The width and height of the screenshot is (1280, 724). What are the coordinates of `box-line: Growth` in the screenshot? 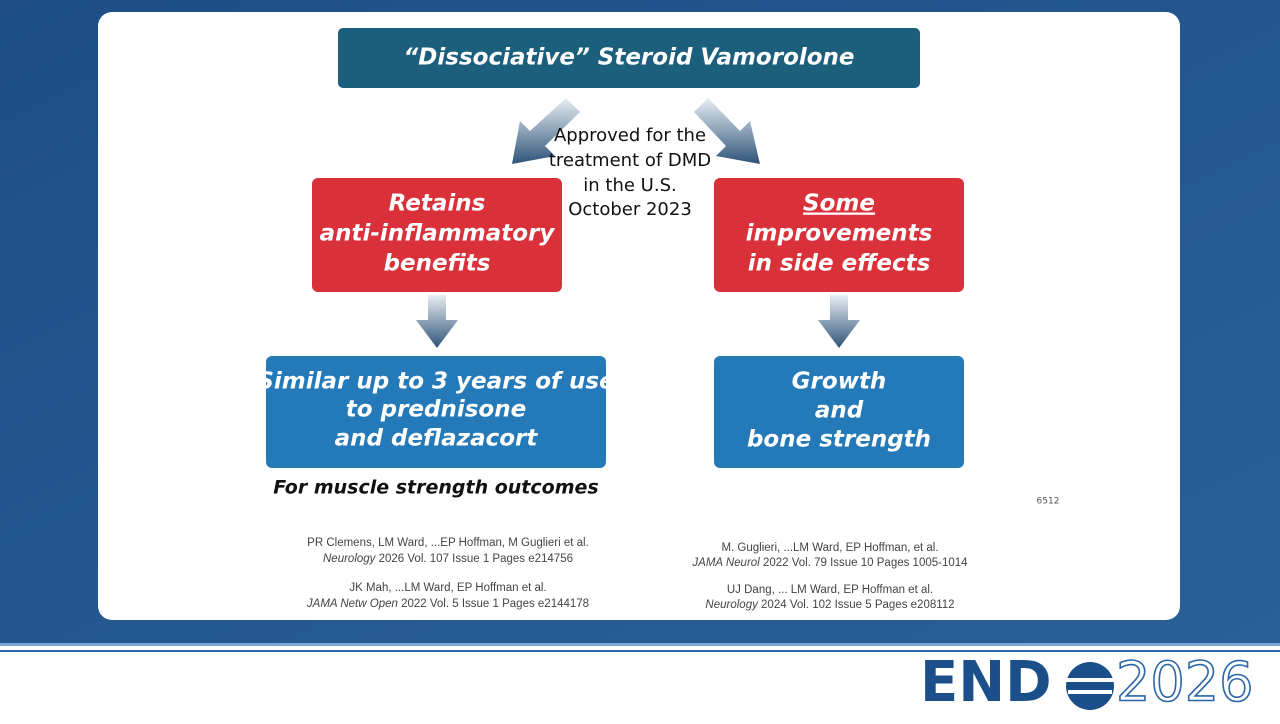 It's located at (839, 382).